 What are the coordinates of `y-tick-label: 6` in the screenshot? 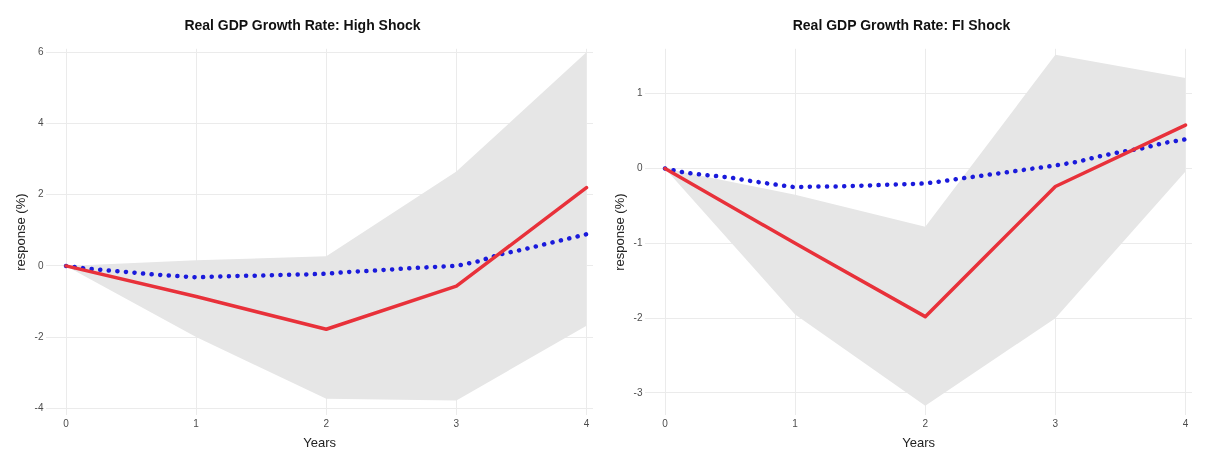 It's located at (40, 52).